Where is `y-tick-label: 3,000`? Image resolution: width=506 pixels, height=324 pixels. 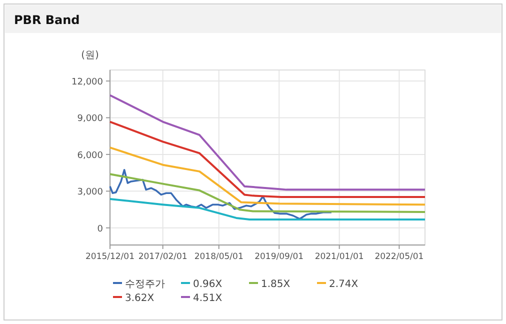 y-tick-label: 3,000 is located at coordinates (90, 193).